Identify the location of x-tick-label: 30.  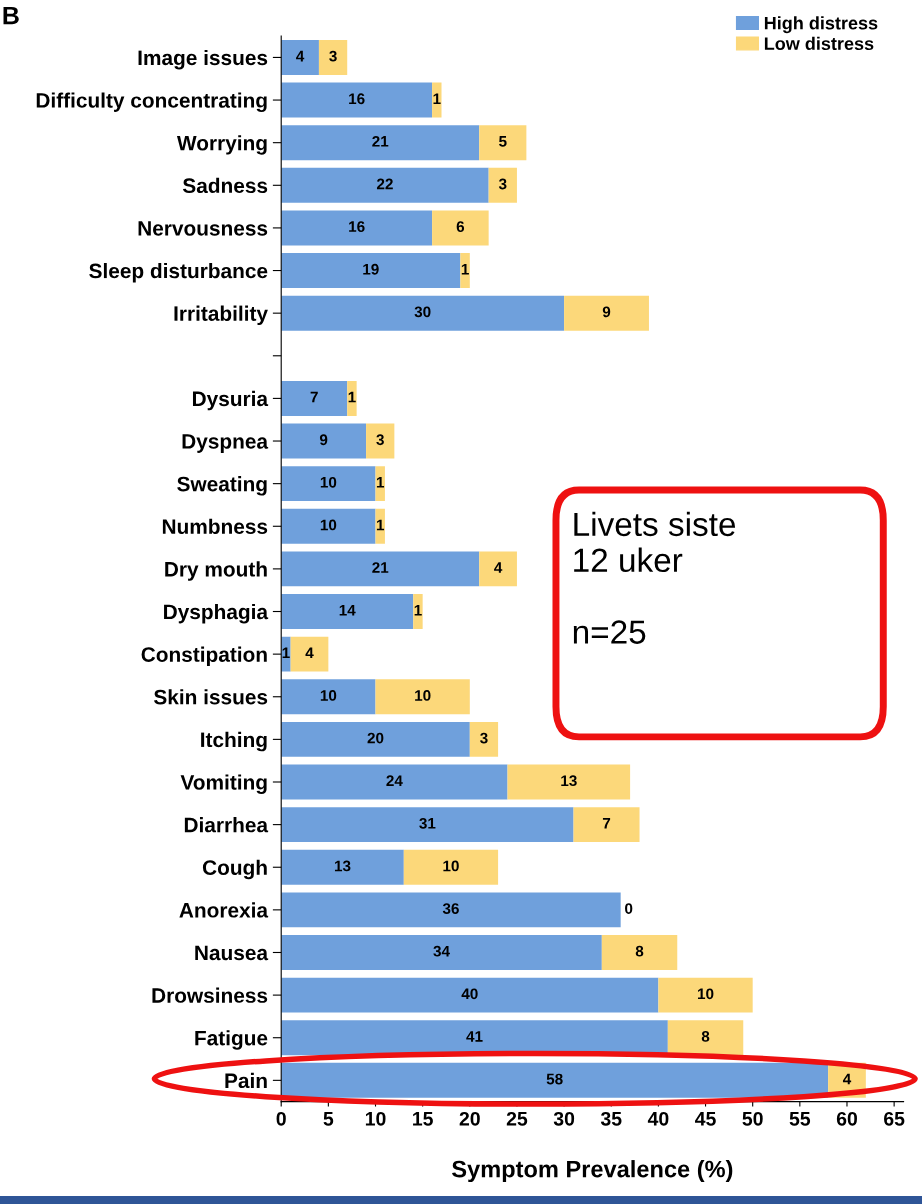
(564, 1118).